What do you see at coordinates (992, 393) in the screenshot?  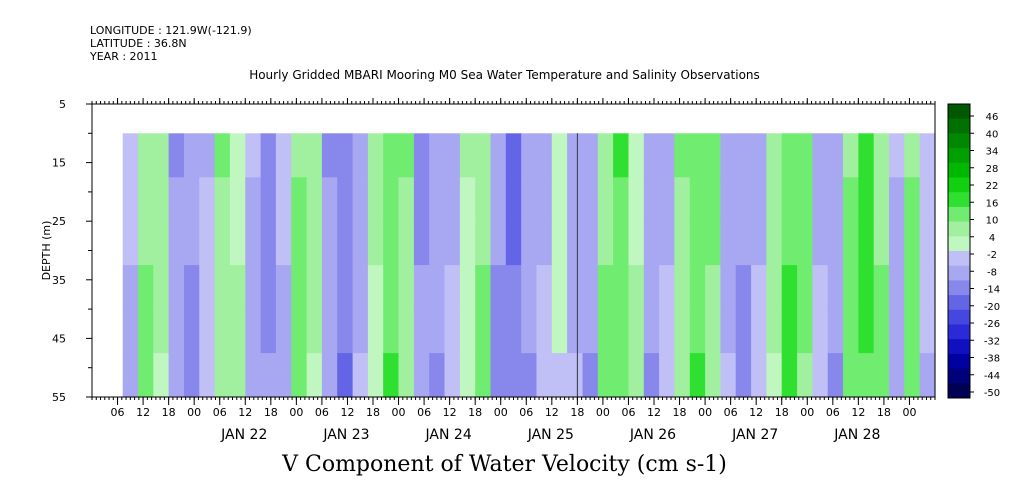 I see `colorbar-label: -50` at bounding box center [992, 393].